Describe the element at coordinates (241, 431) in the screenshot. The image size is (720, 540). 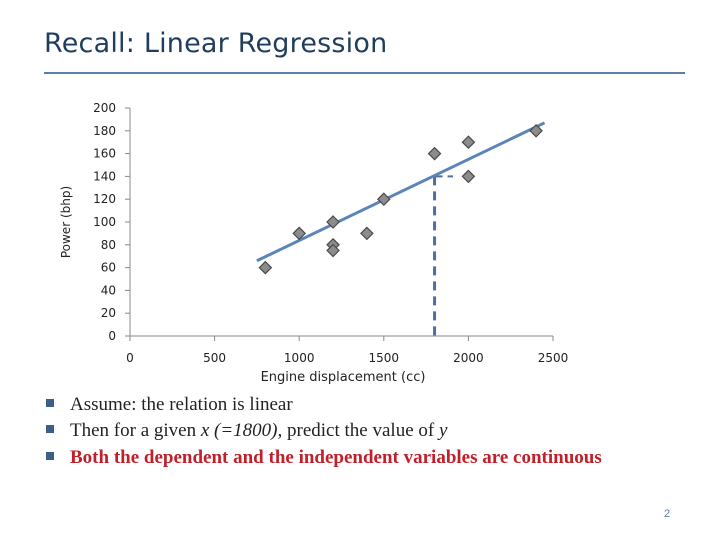
I see `bullet-italic-x: x (=1800),` at that location.